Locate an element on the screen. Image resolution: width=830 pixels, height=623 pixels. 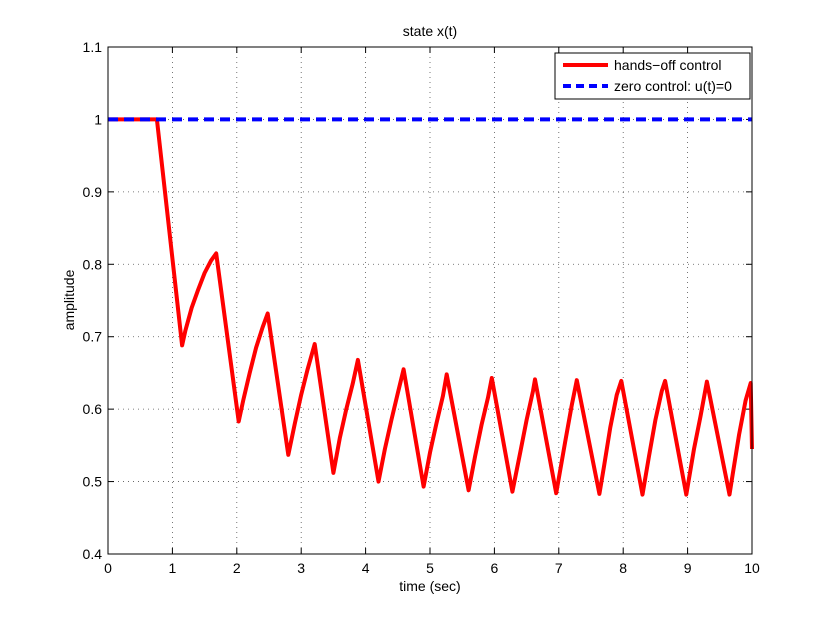
legend-label-hands-off-control: hands−off control is located at coordinates (668, 65).